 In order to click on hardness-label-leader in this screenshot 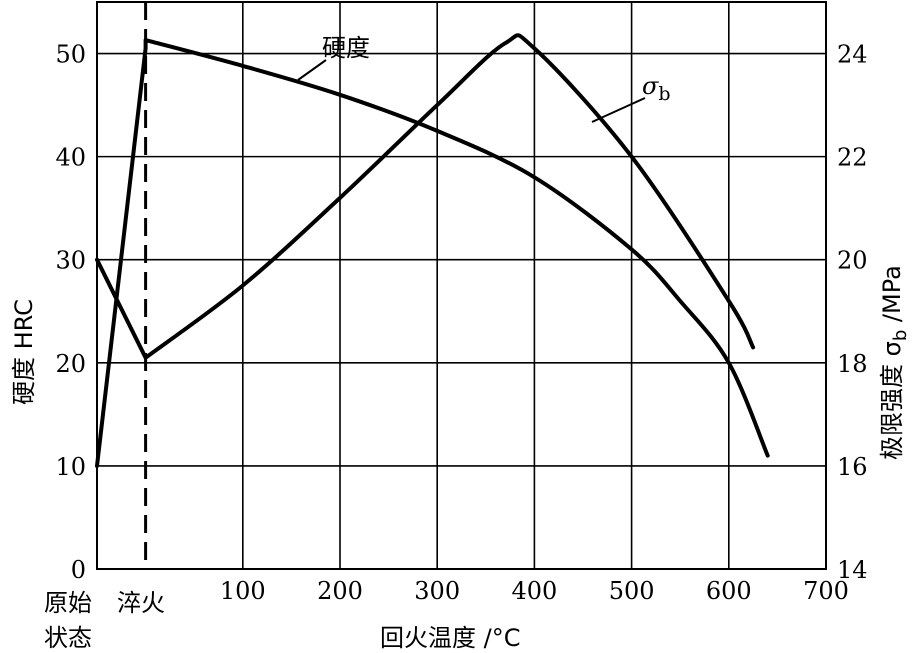, I will do `click(312, 70)`.